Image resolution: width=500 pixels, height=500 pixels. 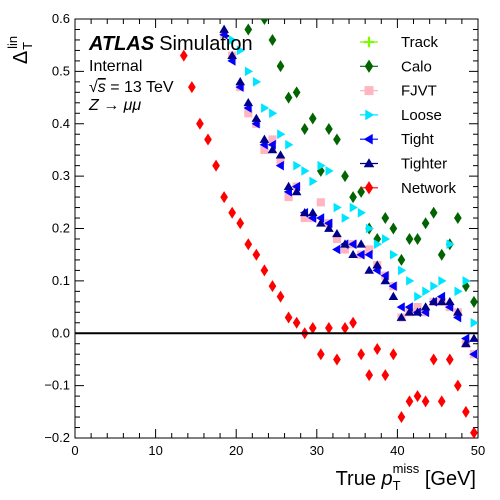 What do you see at coordinates (20, 50) in the screenshot?
I see `y-axis-title: ΔTlin` at bounding box center [20, 50].